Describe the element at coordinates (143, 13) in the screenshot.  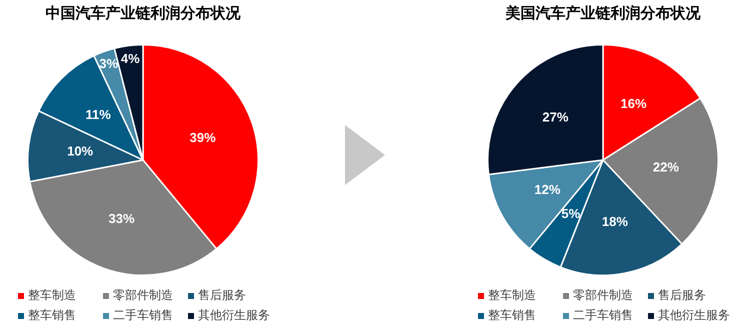
I see `chart-title: 中国汽车产业链利润分布状况` at that location.